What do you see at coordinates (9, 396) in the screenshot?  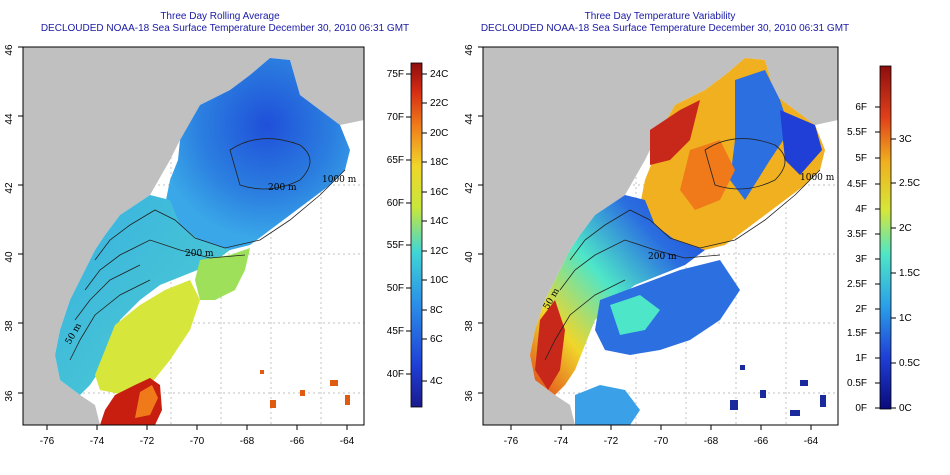 I see `left-y-tick-label: 36` at bounding box center [9, 396].